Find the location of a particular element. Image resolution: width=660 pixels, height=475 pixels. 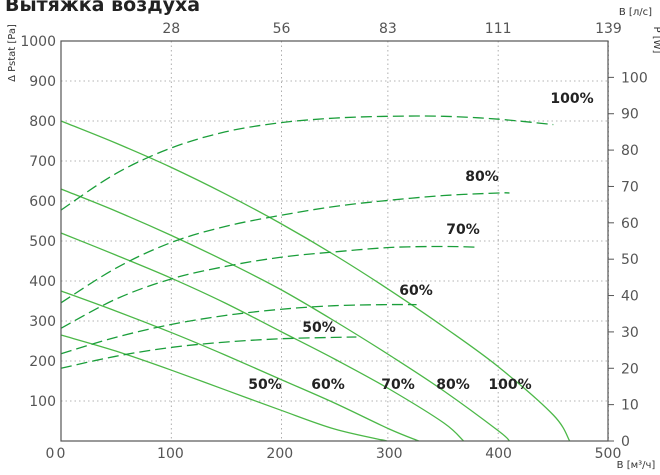

x-tick-label: 200 is located at coordinates (279, 454).